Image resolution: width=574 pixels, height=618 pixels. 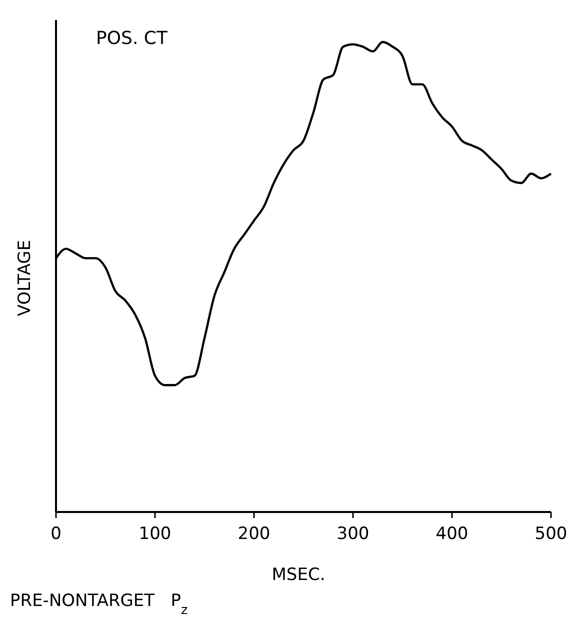 What do you see at coordinates (132, 38) in the screenshot?
I see `chart-title: POS. CT` at bounding box center [132, 38].